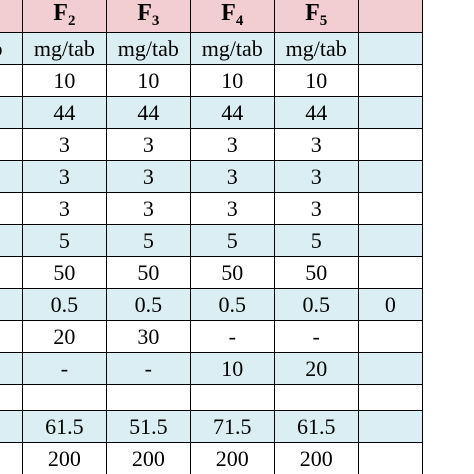 This screenshot has width=474, height=474. I want to click on table-row: 444444444, so click(212, 112).